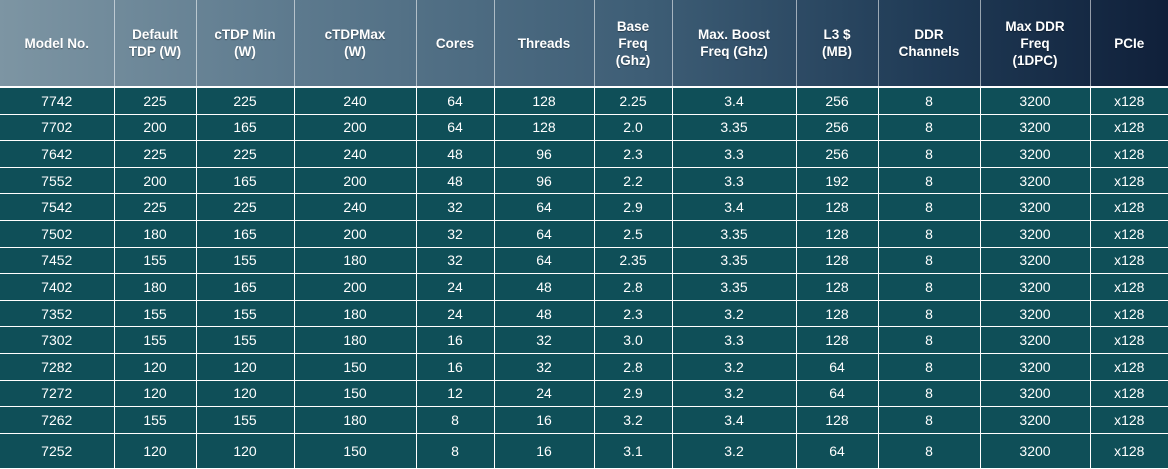 The width and height of the screenshot is (1168, 469). I want to click on column-header-line: Threads, so click(544, 43).